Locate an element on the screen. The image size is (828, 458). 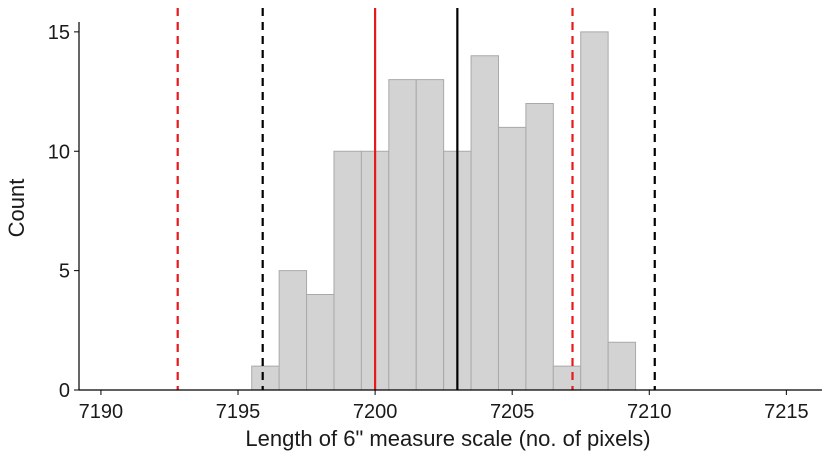
y-axis-title: Count is located at coordinates (16, 208).